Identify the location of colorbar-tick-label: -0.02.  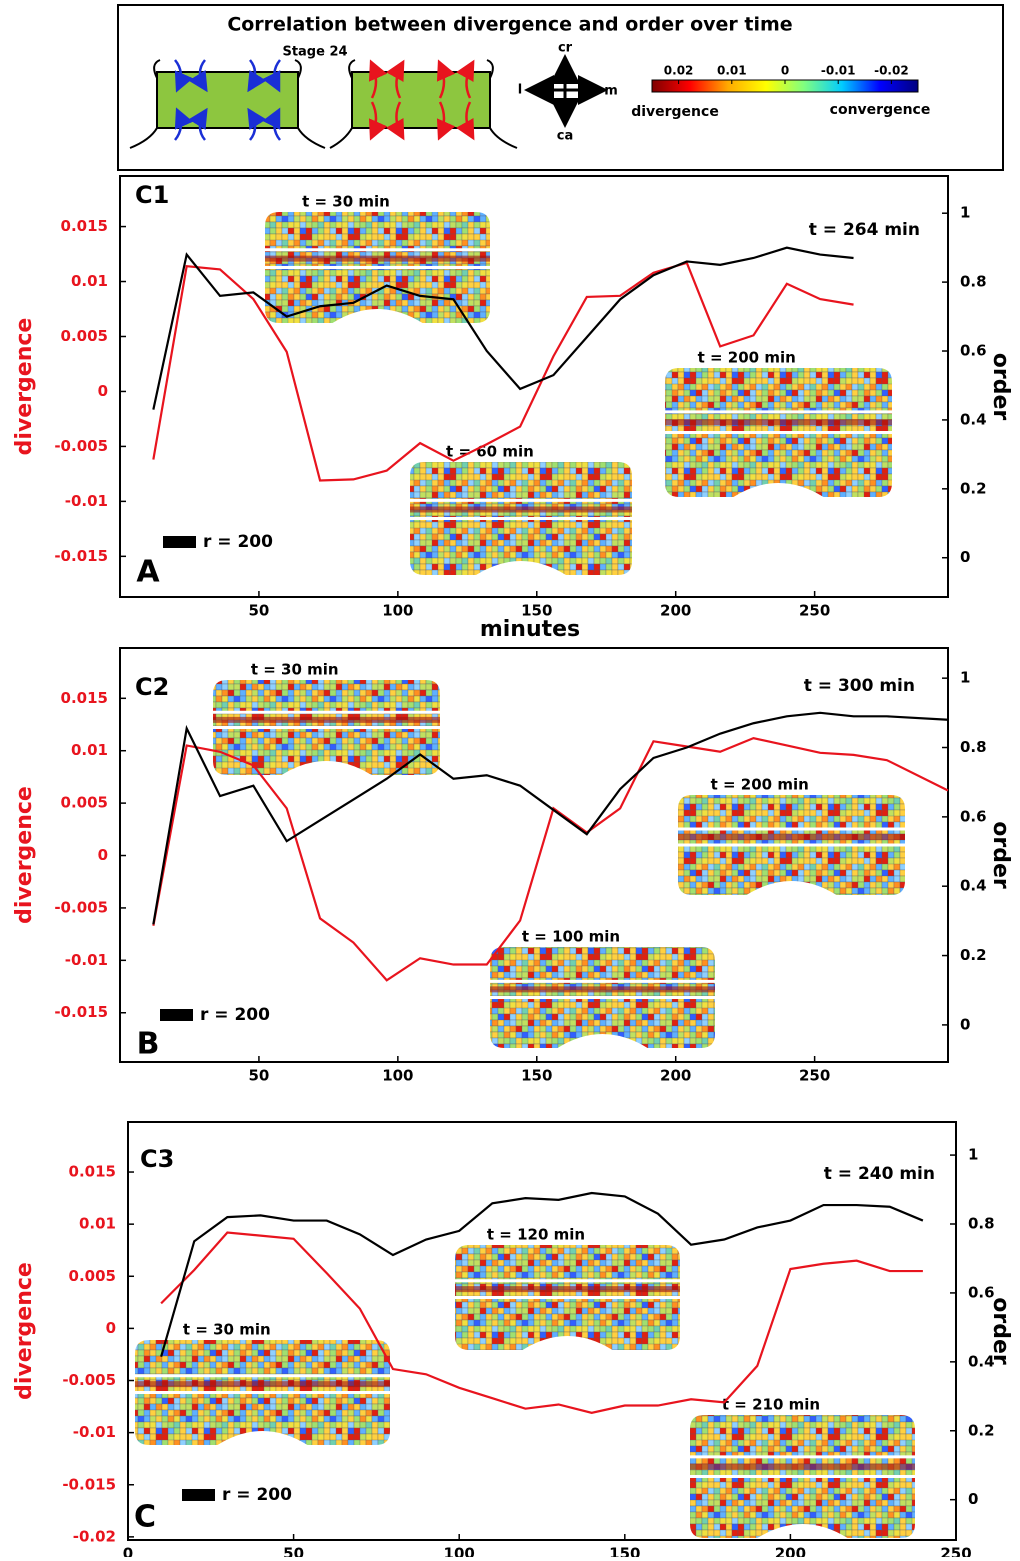
(891, 71).